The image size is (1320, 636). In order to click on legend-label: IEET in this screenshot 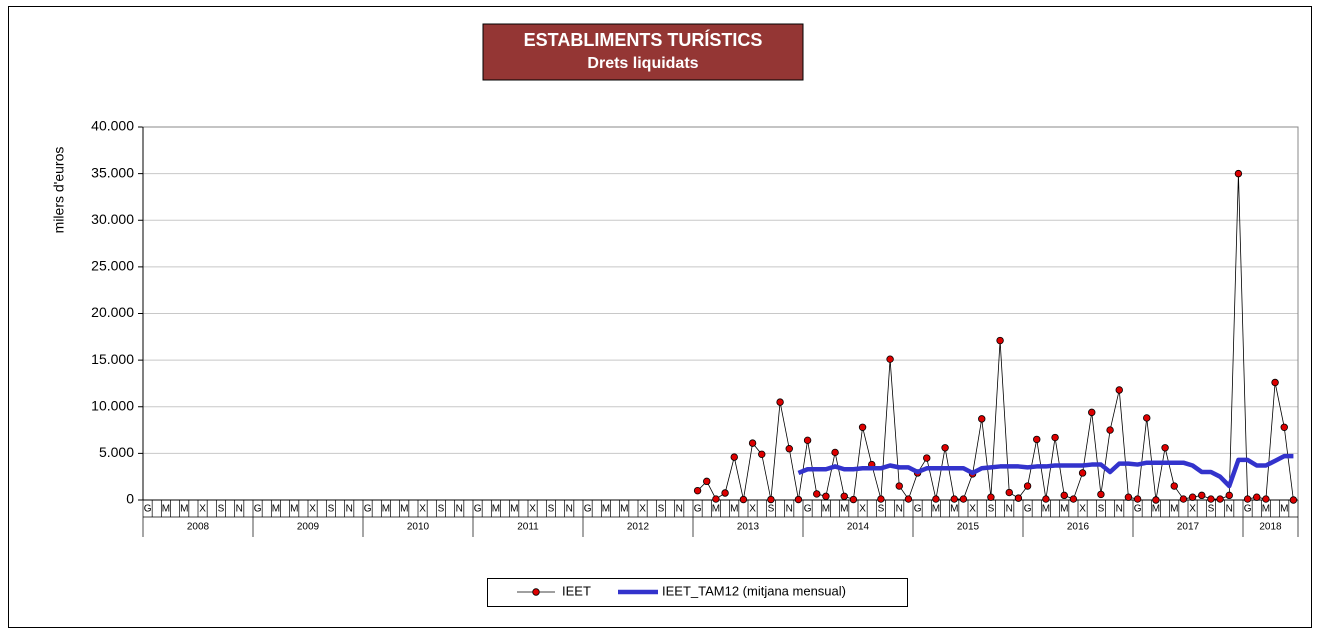, I will do `click(576, 590)`.